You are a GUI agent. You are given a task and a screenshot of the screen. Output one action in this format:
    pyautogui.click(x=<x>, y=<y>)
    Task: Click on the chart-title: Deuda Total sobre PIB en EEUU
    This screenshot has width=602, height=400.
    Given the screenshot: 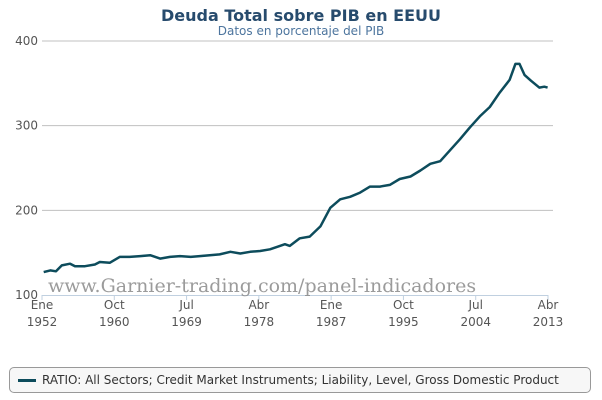 What is the action you would take?
    pyautogui.click(x=301, y=15)
    